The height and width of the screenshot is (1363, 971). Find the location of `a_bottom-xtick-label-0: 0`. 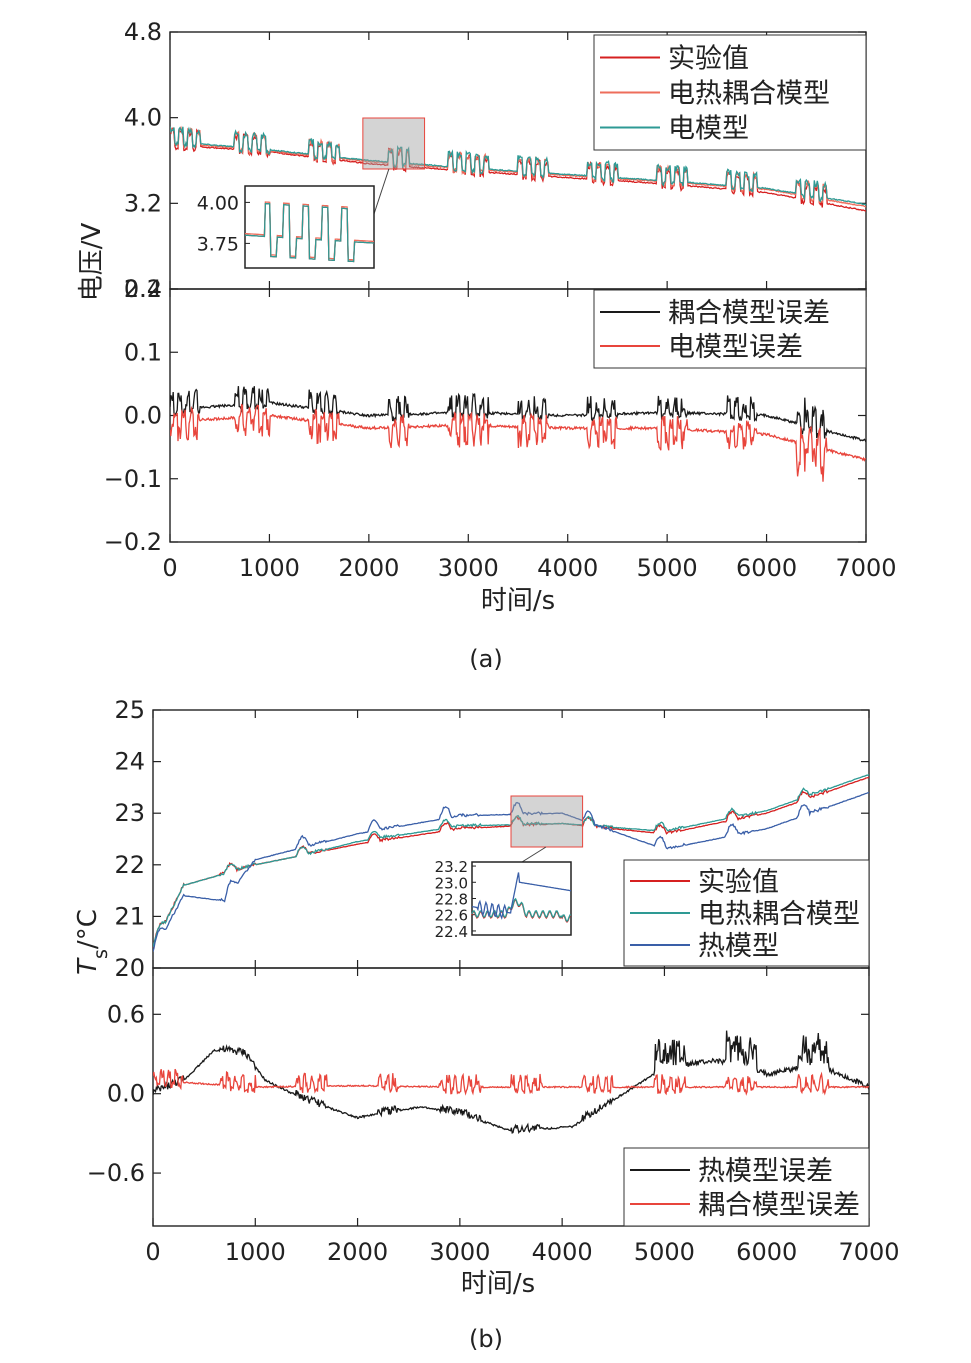

a_bottom-xtick-label-0: 0 is located at coordinates (169, 568).